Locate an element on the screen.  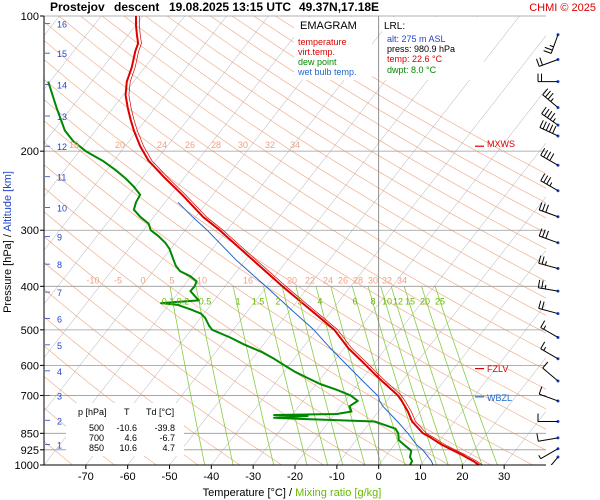
lrl-alt: alt: 275 m ASL is located at coordinates (416, 39).